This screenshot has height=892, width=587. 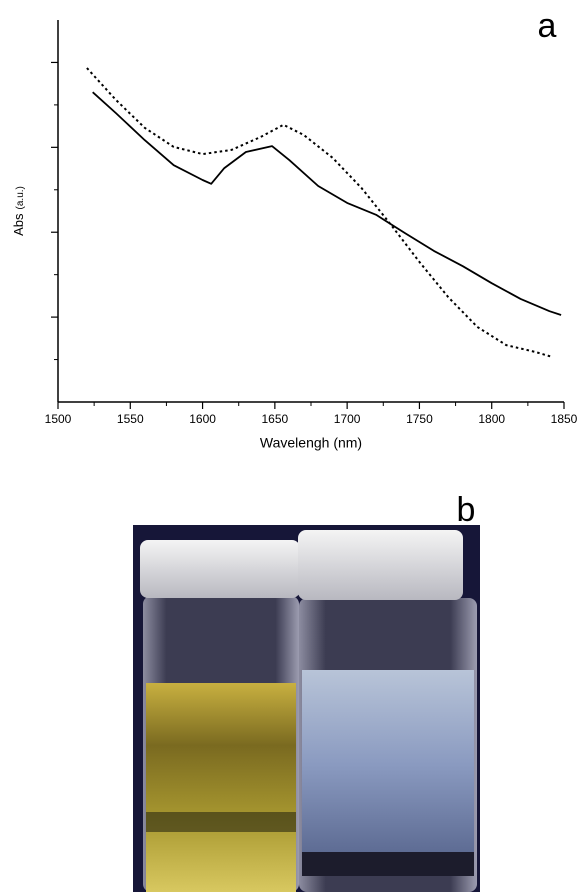 I want to click on y-axis-label: Abs (a.u.), so click(x=18, y=211).